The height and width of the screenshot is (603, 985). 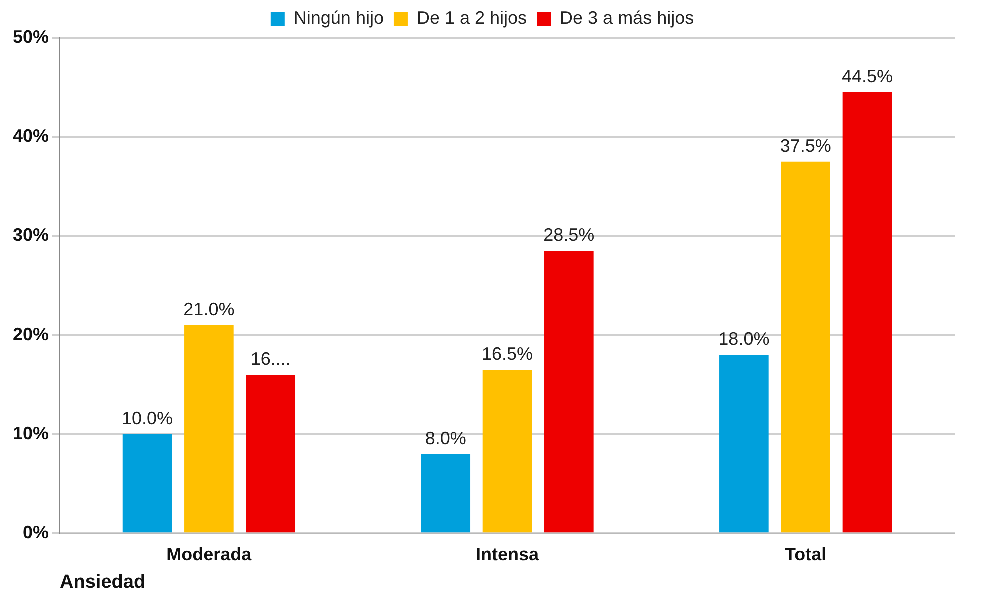 What do you see at coordinates (31, 433) in the screenshot?
I see `y-tick-label: 10%` at bounding box center [31, 433].